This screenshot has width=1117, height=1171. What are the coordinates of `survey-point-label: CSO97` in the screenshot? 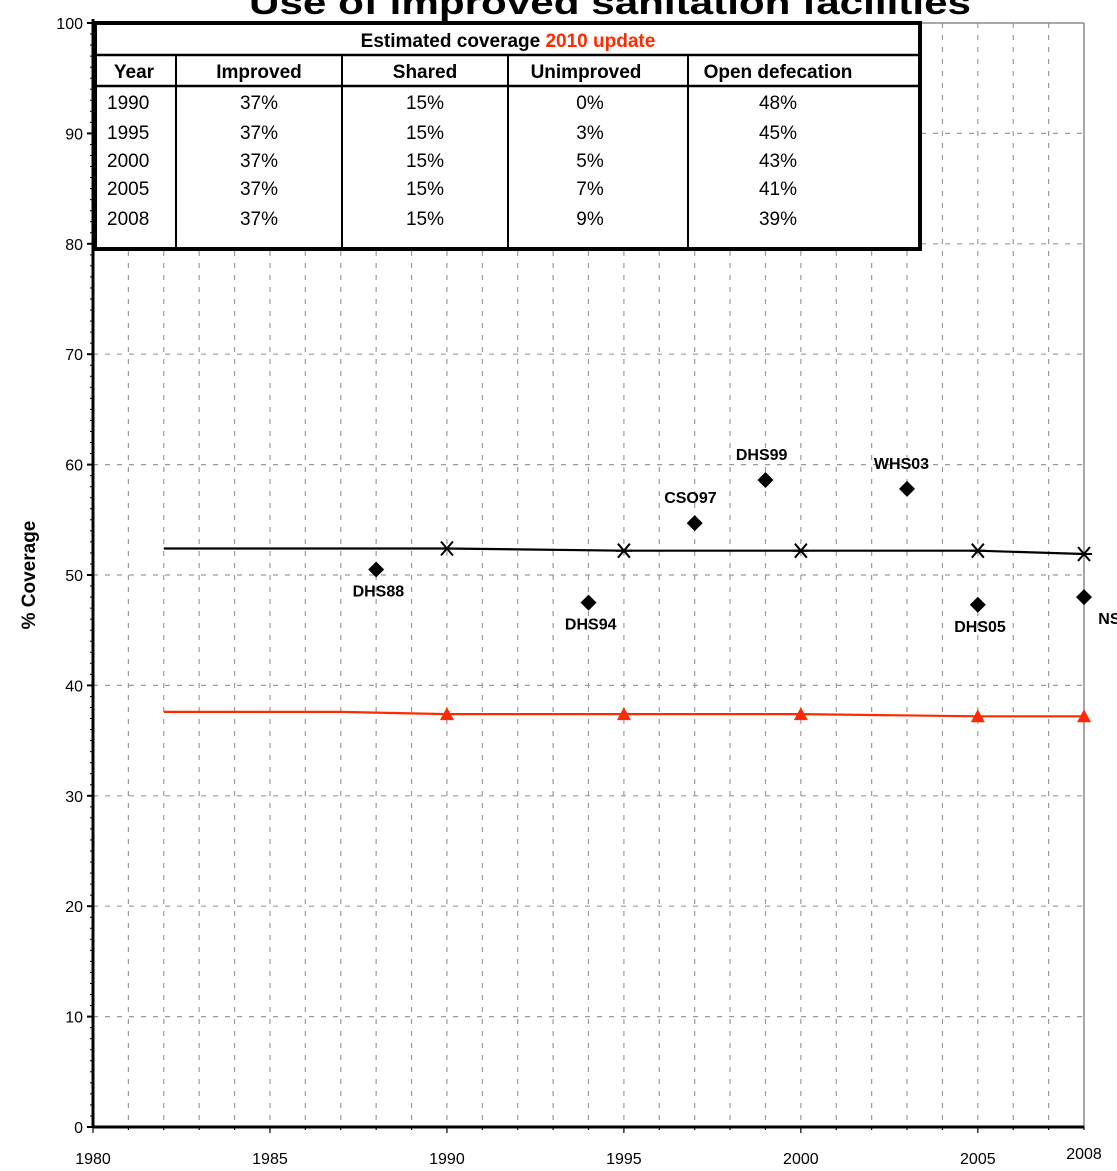 It's located at (690, 498).